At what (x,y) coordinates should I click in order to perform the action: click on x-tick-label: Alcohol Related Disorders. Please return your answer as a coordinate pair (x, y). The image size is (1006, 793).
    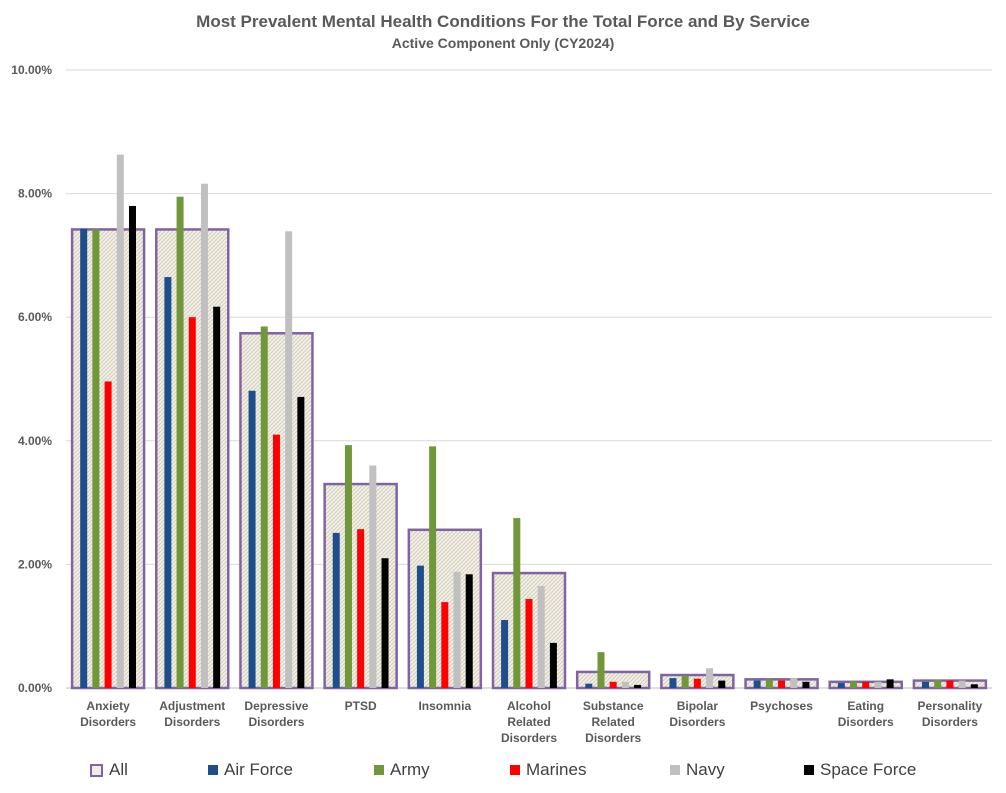
    Looking at the image, I should click on (529, 722).